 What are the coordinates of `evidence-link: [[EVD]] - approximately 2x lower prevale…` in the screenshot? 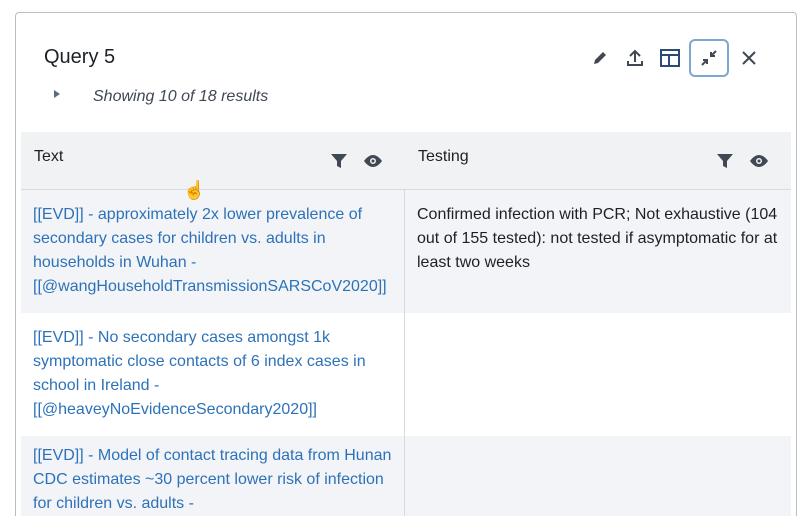 It's located at (210, 250).